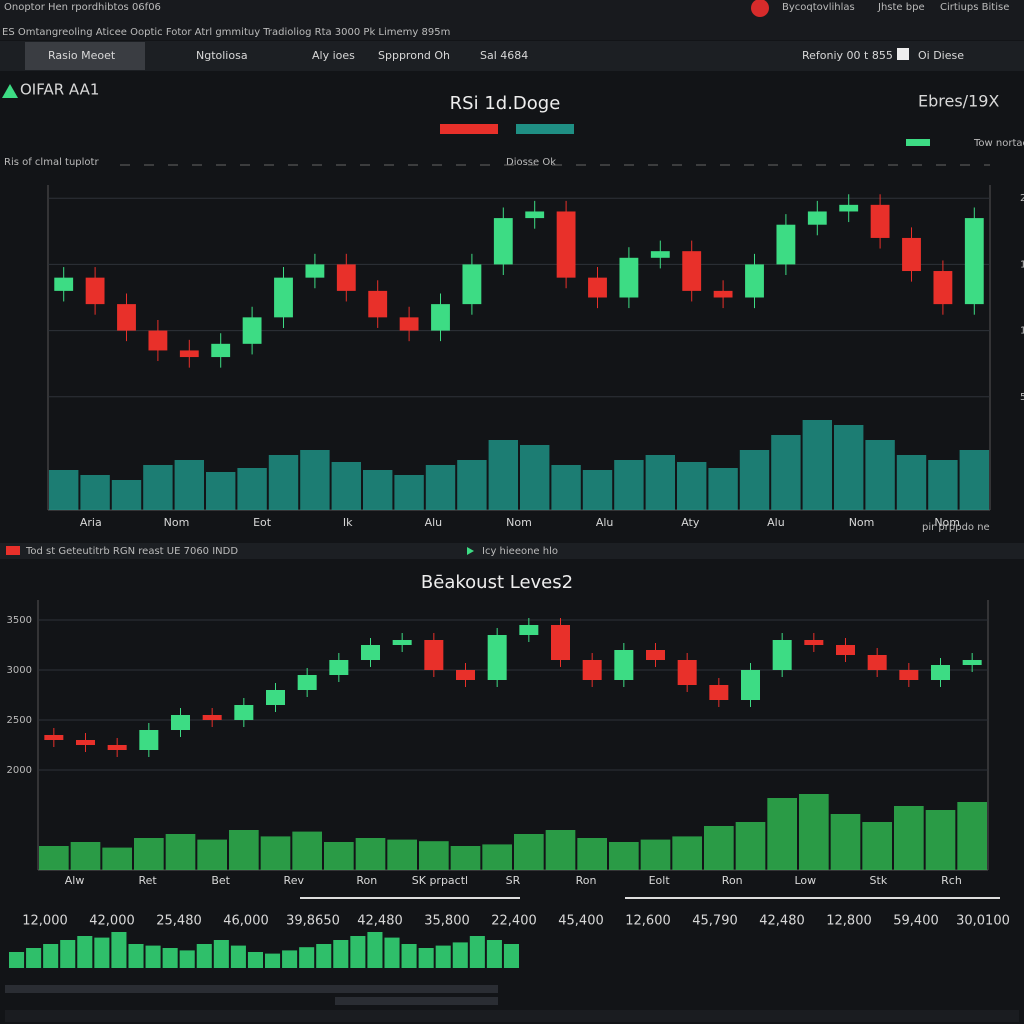 Image resolution: width=1024 pixels, height=1024 pixels. I want to click on x-tick-label: Rev, so click(294, 880).